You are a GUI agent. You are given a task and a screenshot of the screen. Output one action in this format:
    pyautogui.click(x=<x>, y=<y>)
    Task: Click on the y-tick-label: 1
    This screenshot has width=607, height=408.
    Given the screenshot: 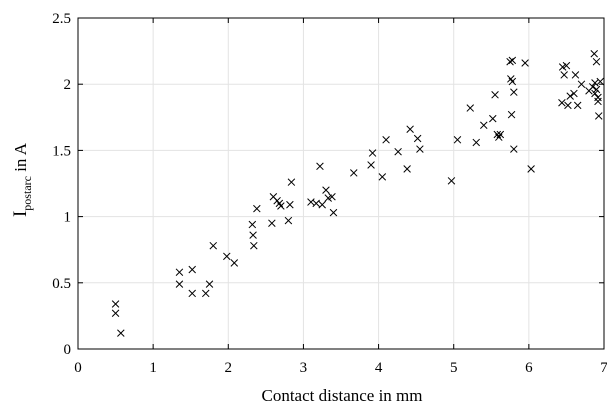 What is the action you would take?
    pyautogui.click(x=68, y=218)
    